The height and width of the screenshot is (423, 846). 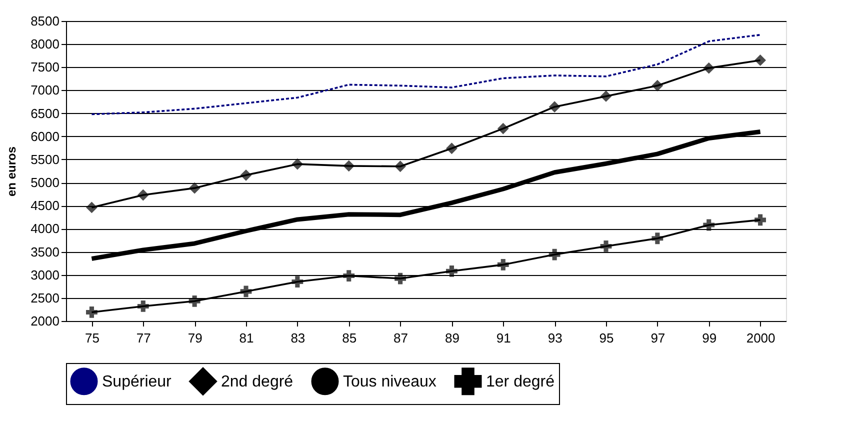 What do you see at coordinates (761, 338) in the screenshot?
I see `x-tick-label: 2000` at bounding box center [761, 338].